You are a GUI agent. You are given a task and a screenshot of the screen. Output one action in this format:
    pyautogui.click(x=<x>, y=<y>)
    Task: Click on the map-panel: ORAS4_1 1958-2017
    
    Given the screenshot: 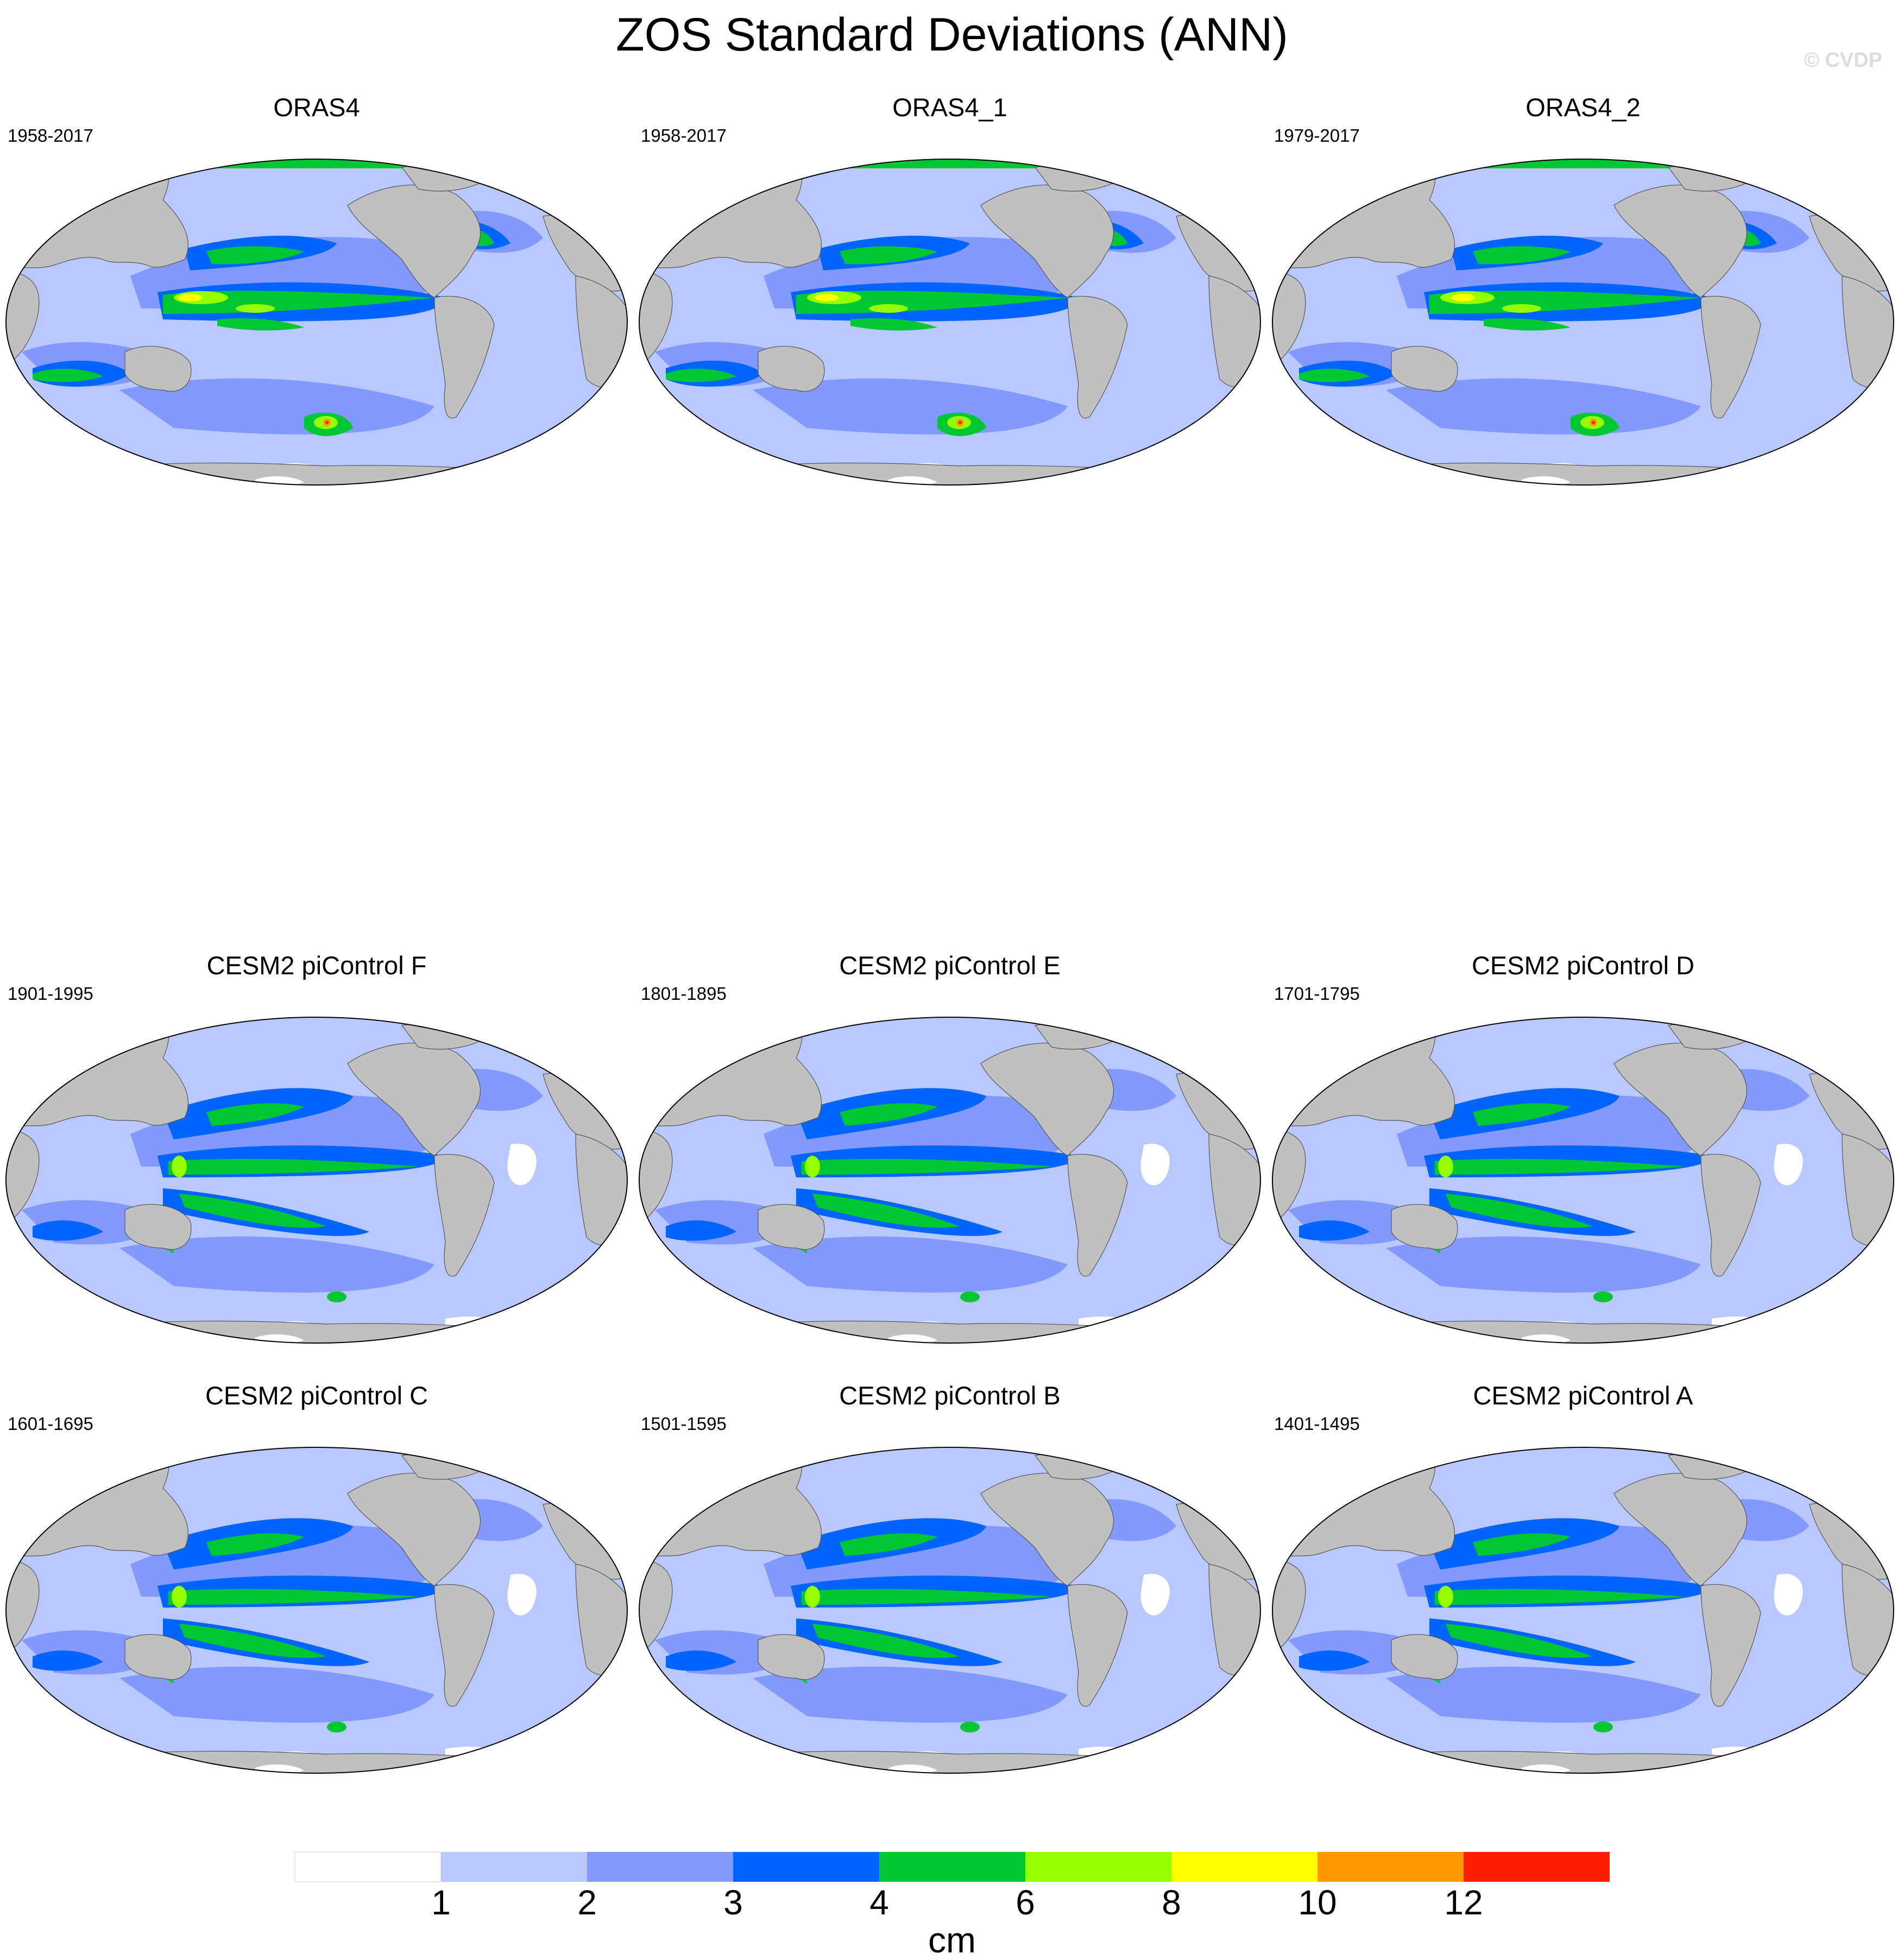 What is the action you would take?
    pyautogui.click(x=949, y=298)
    